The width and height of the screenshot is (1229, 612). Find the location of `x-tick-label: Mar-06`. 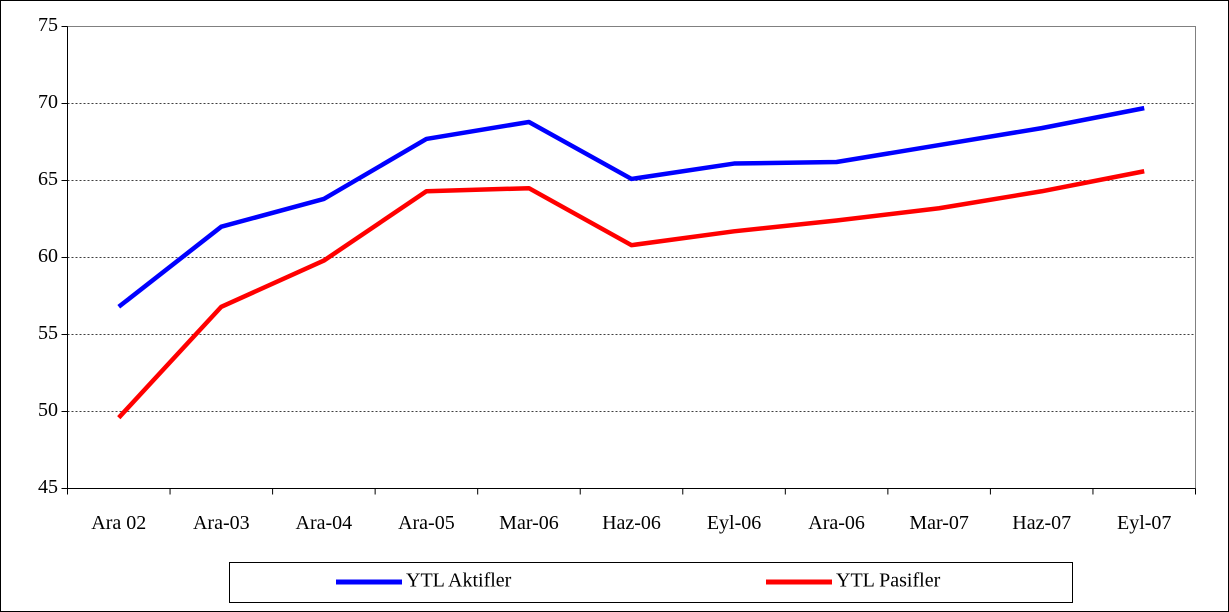

x-tick-label: Mar-06 is located at coordinates (529, 523).